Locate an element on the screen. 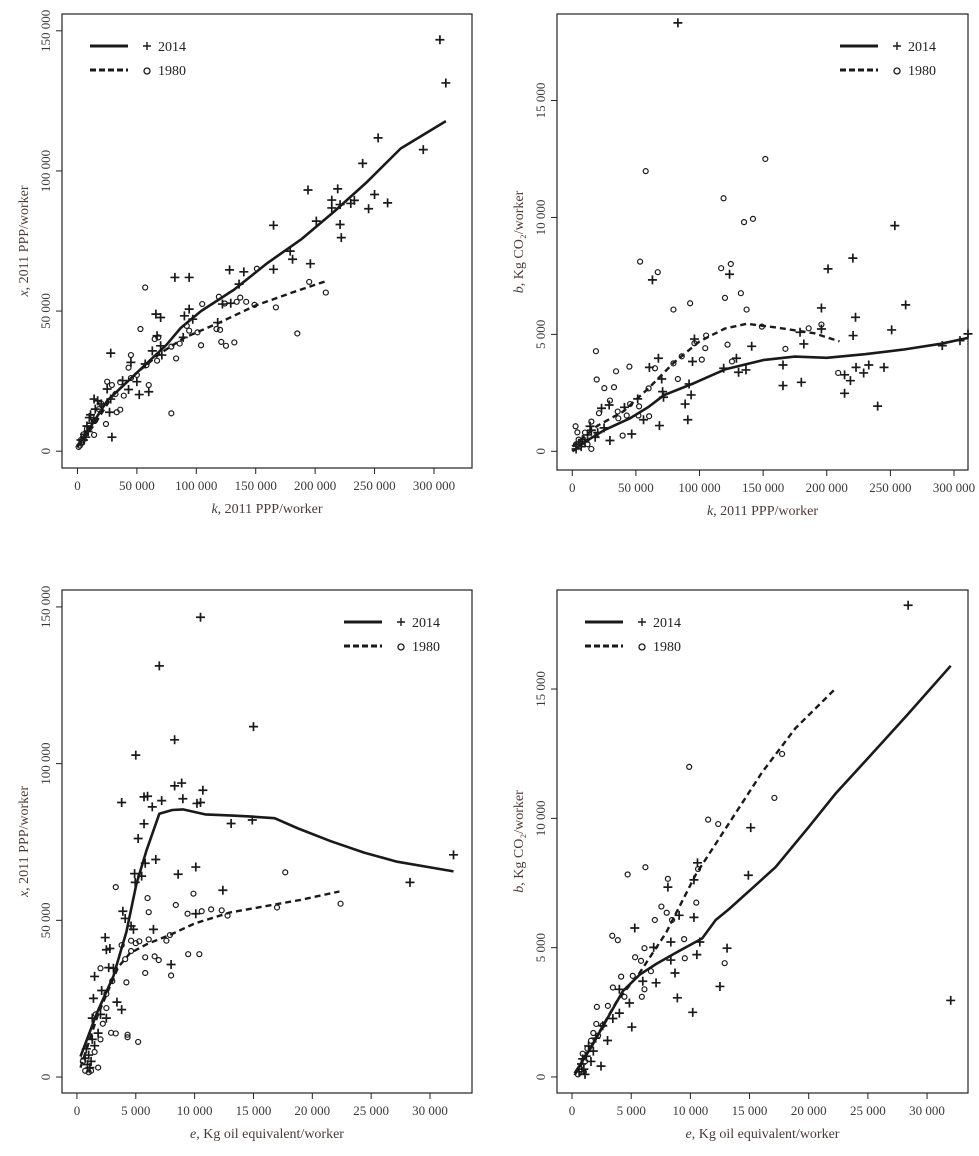 The image size is (979, 1156). y-tick-label: 0 is located at coordinates (45, 1077).